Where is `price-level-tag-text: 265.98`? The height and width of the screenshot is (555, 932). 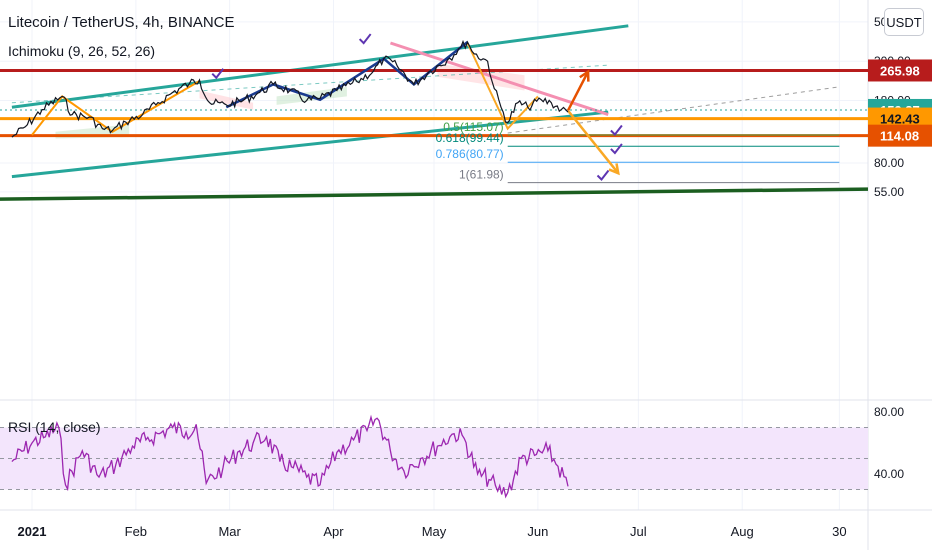 price-level-tag-text: 265.98 is located at coordinates (900, 70).